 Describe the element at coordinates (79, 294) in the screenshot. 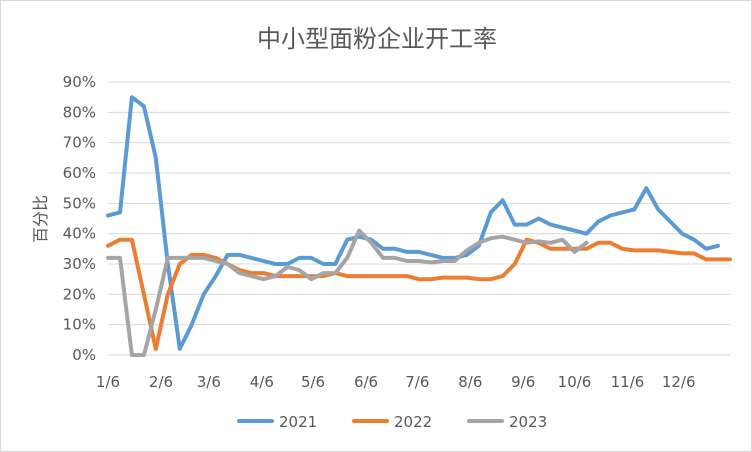

I see `y-tick-label: 20%` at that location.